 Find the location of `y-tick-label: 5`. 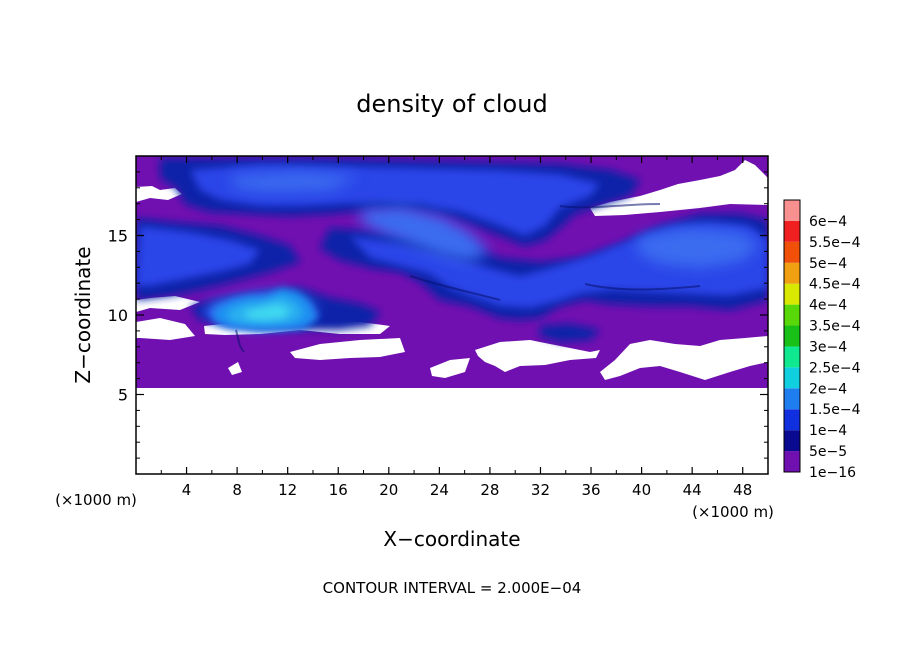

y-tick-label: 5 is located at coordinates (123, 395).